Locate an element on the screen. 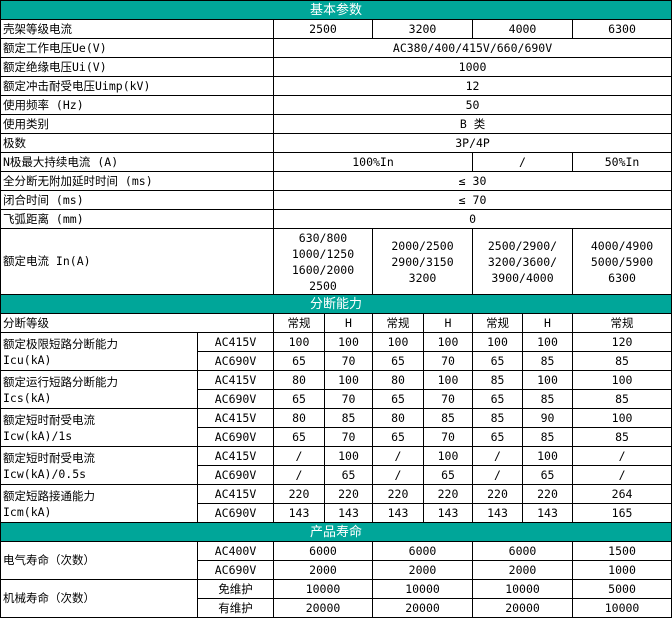 This screenshot has width=672, height=624. condition-label: 有维护 is located at coordinates (235, 608).